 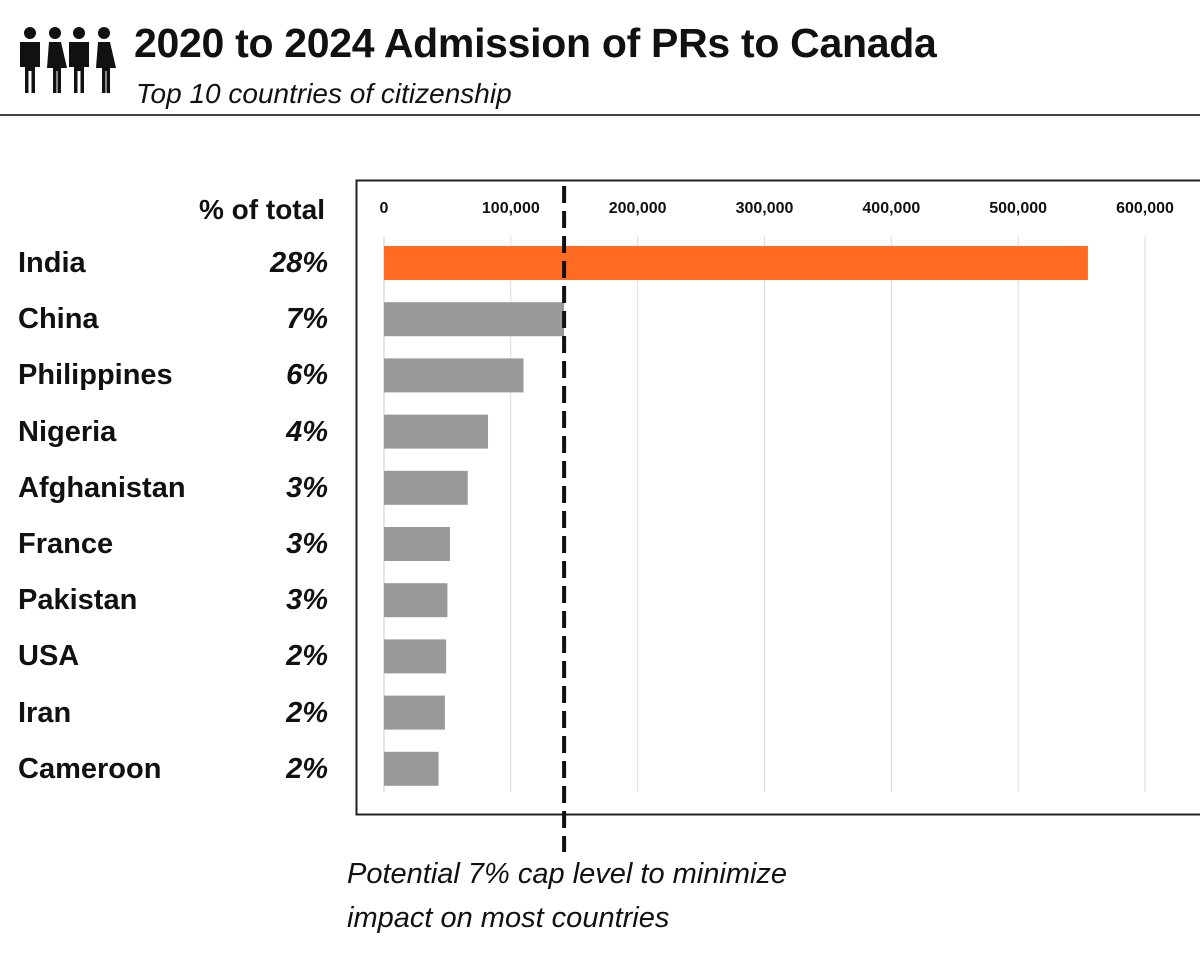 I want to click on bar-usa, so click(x=415, y=656).